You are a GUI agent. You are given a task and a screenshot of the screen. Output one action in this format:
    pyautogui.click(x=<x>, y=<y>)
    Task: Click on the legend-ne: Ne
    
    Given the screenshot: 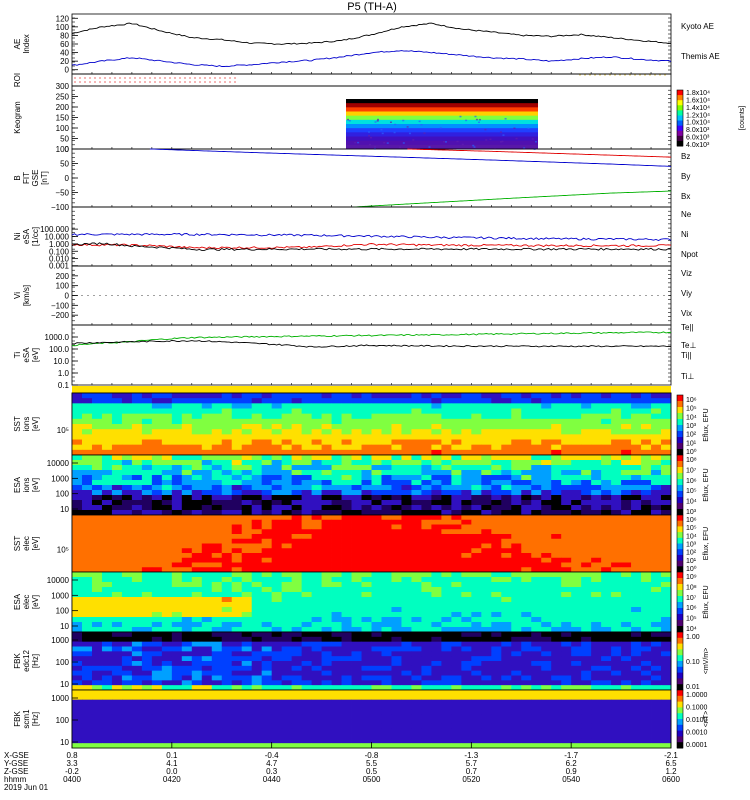 What is the action you would take?
    pyautogui.click(x=686, y=214)
    